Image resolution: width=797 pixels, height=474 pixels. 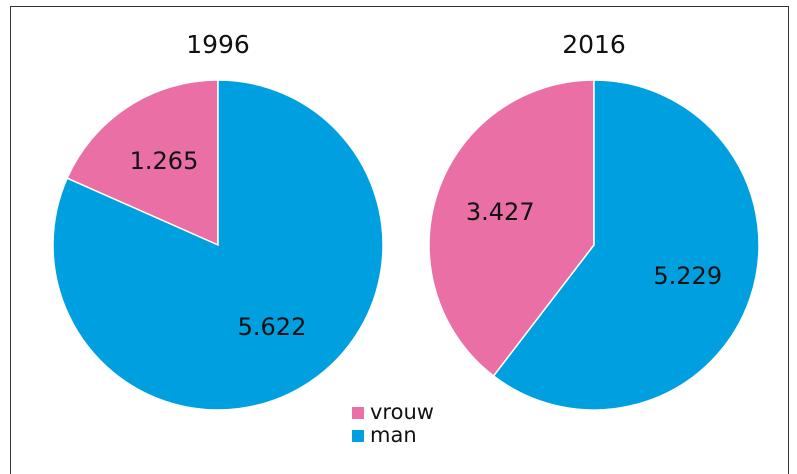 What do you see at coordinates (218, 44) in the screenshot?
I see `pie-title: 1996` at bounding box center [218, 44].